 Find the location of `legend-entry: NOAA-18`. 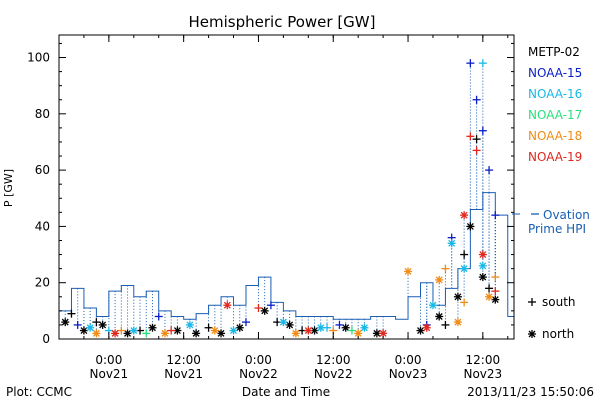

legend-entry: NOAA-18 is located at coordinates (555, 136).